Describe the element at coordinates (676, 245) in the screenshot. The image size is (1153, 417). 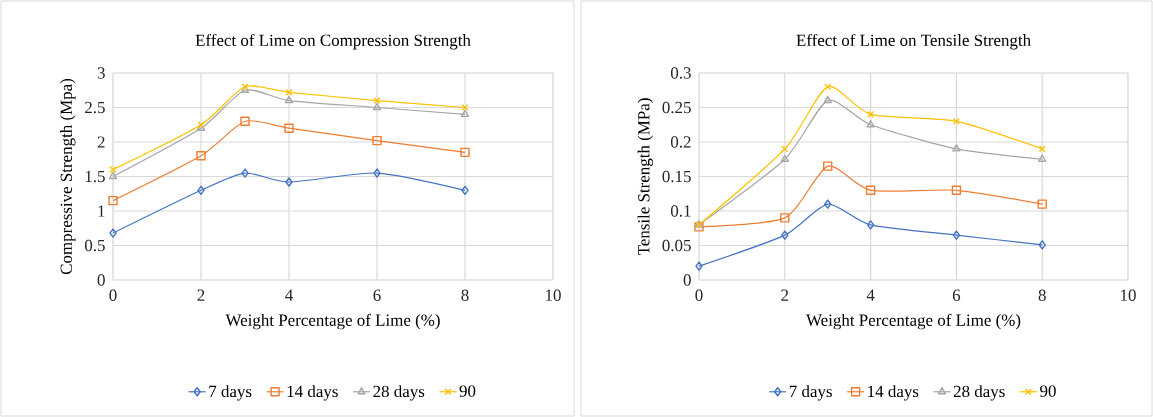
I see `y-tick-label: 0.05` at that location.